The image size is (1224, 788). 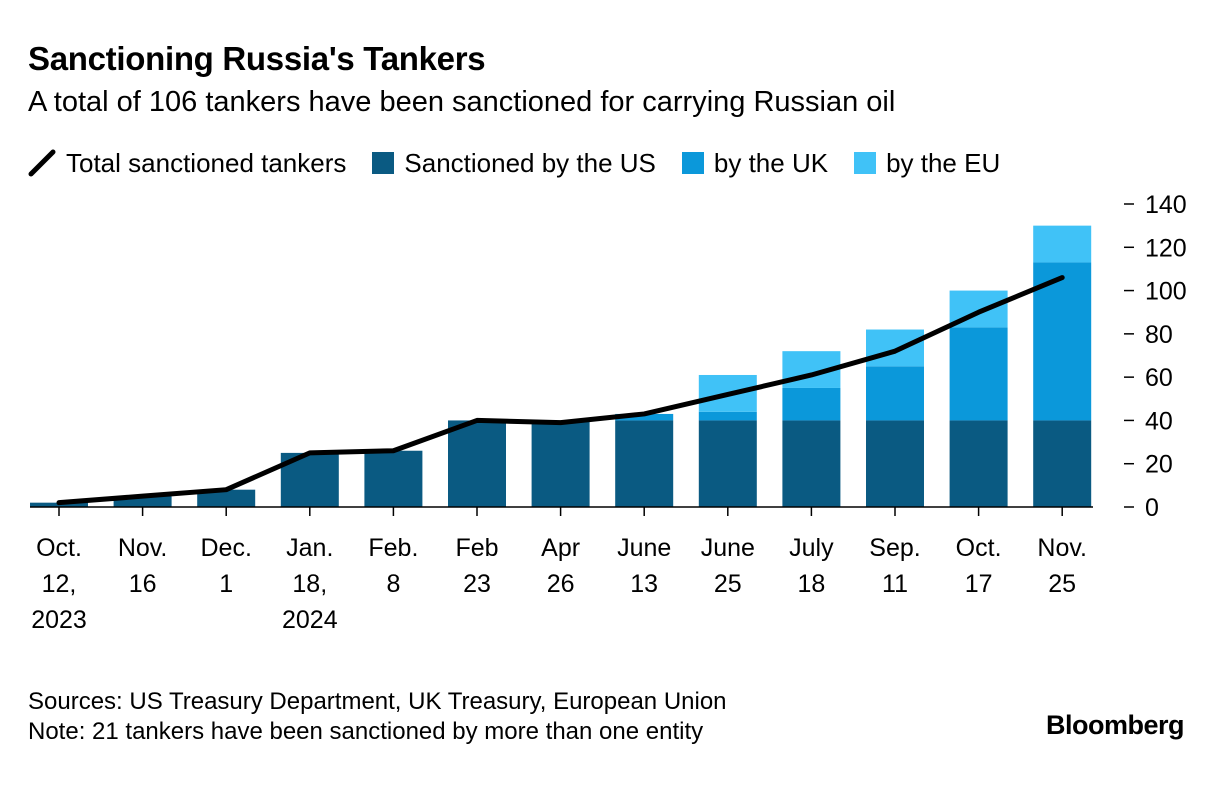 I want to click on x-tick-label-1: Nov. 16, so click(x=143, y=566).